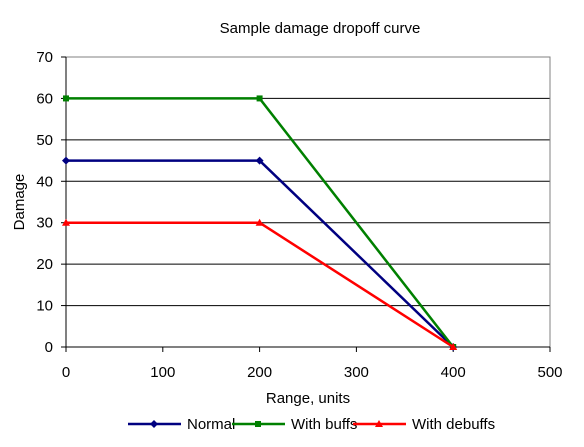 The height and width of the screenshot is (447, 584). I want to click on x-tick-label-0: 0, so click(66, 372).